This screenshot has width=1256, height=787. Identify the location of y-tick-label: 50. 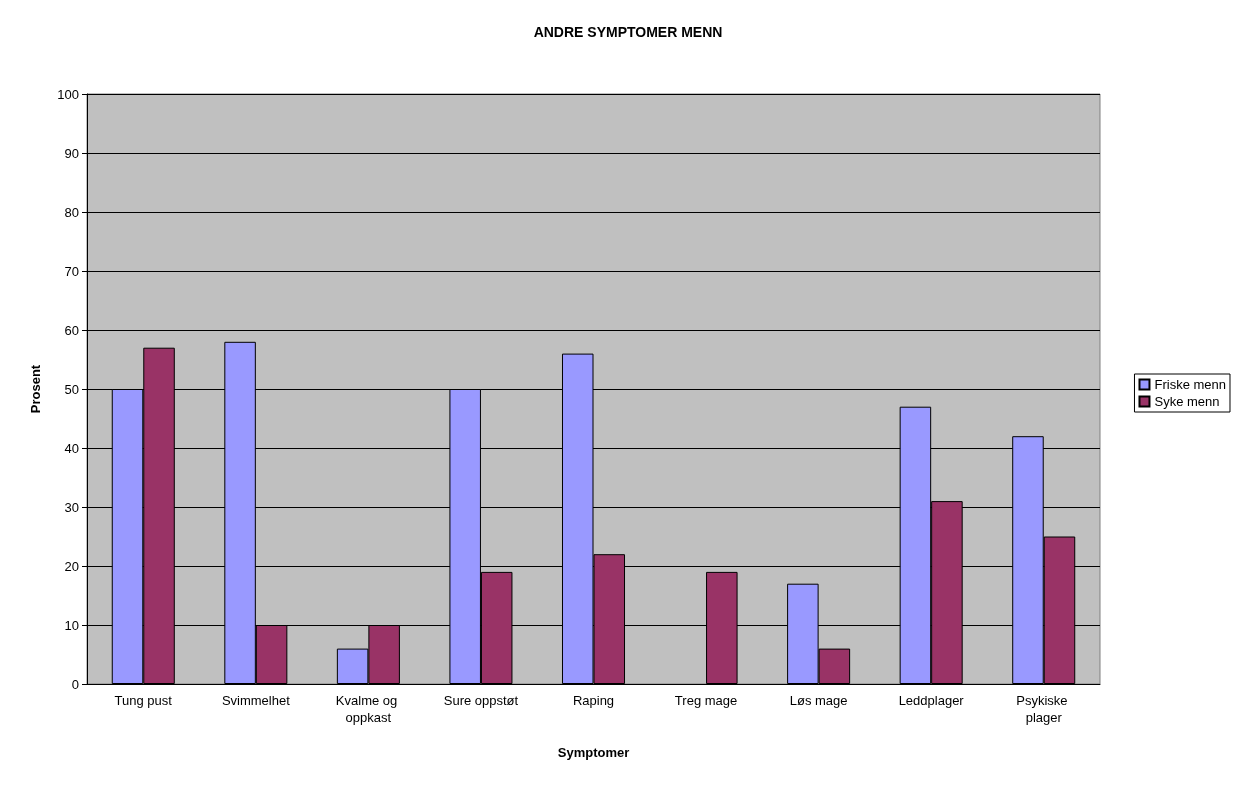
(71, 389).